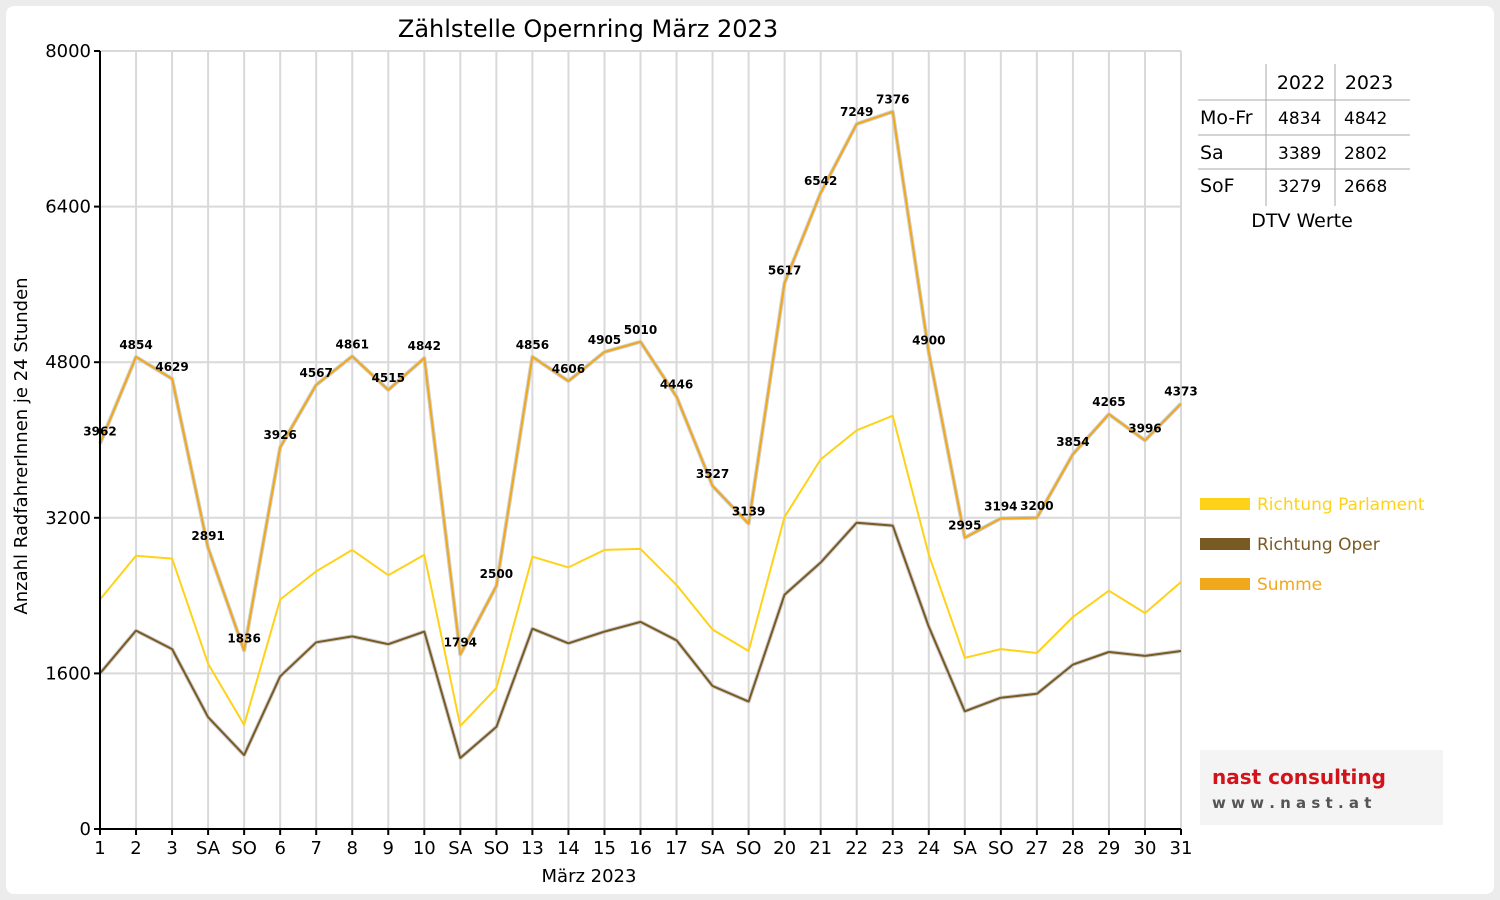 This screenshot has width=1500, height=900. Describe the element at coordinates (1301, 83) in the screenshot. I see `dtv-header-2022: 2022` at that location.